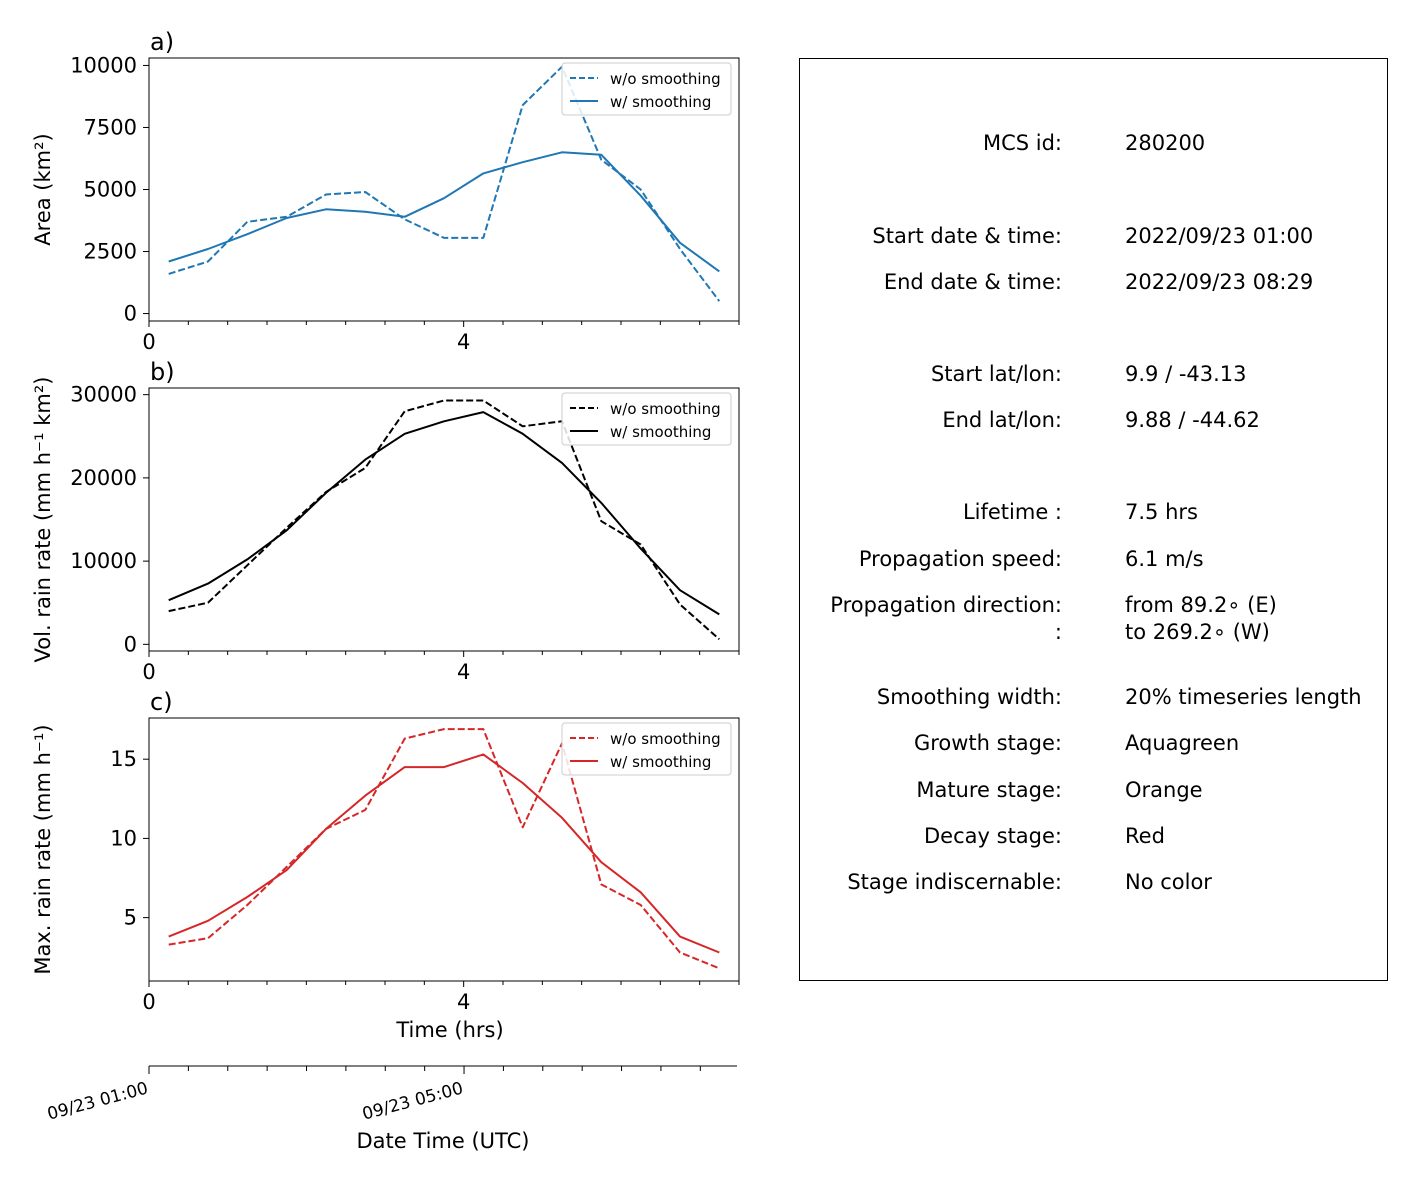 This screenshot has width=1419, height=1181. What do you see at coordinates (1165, 143) in the screenshot?
I see `info-value-mcs-id: 280200` at bounding box center [1165, 143].